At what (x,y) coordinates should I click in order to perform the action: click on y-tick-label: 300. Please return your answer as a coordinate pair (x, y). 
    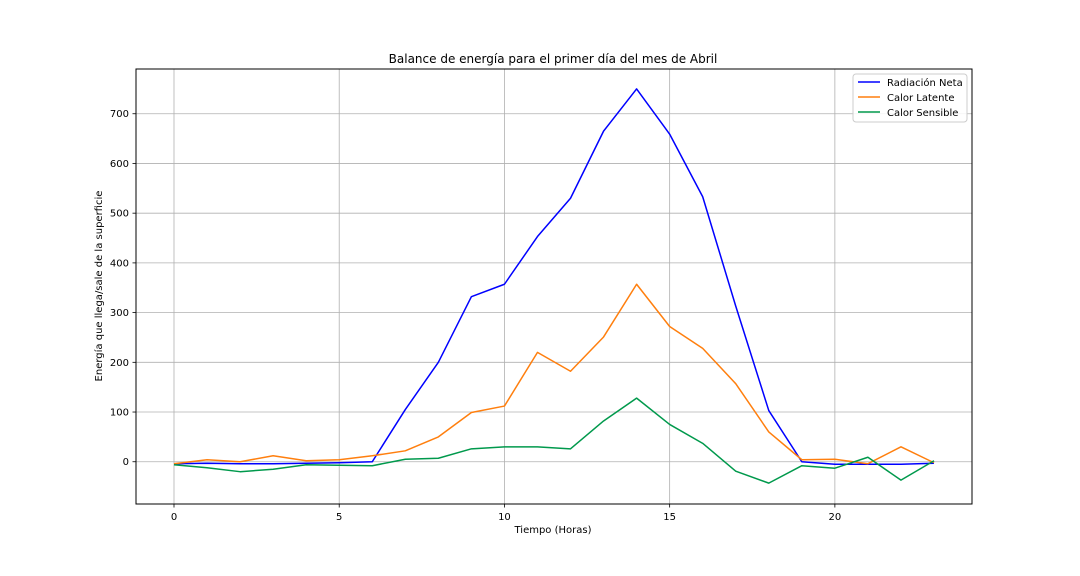
    Looking at the image, I should click on (119, 313).